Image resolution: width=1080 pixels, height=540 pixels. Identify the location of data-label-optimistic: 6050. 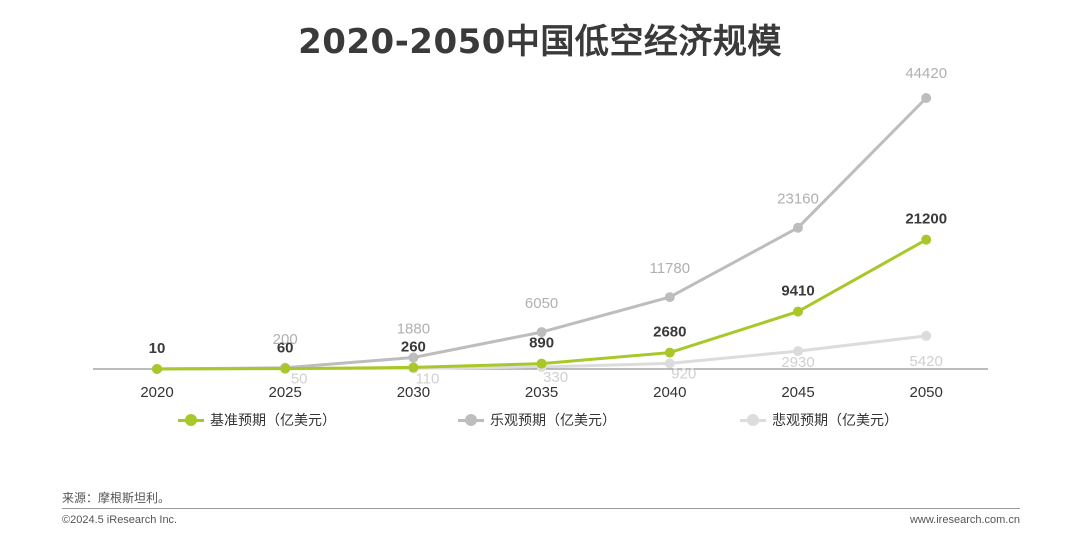
(541, 303).